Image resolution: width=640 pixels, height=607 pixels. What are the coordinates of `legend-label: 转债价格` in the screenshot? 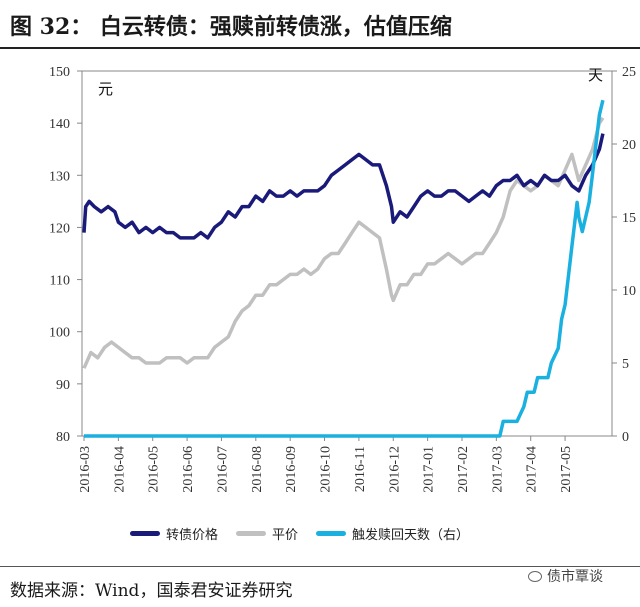 It's located at (192, 535).